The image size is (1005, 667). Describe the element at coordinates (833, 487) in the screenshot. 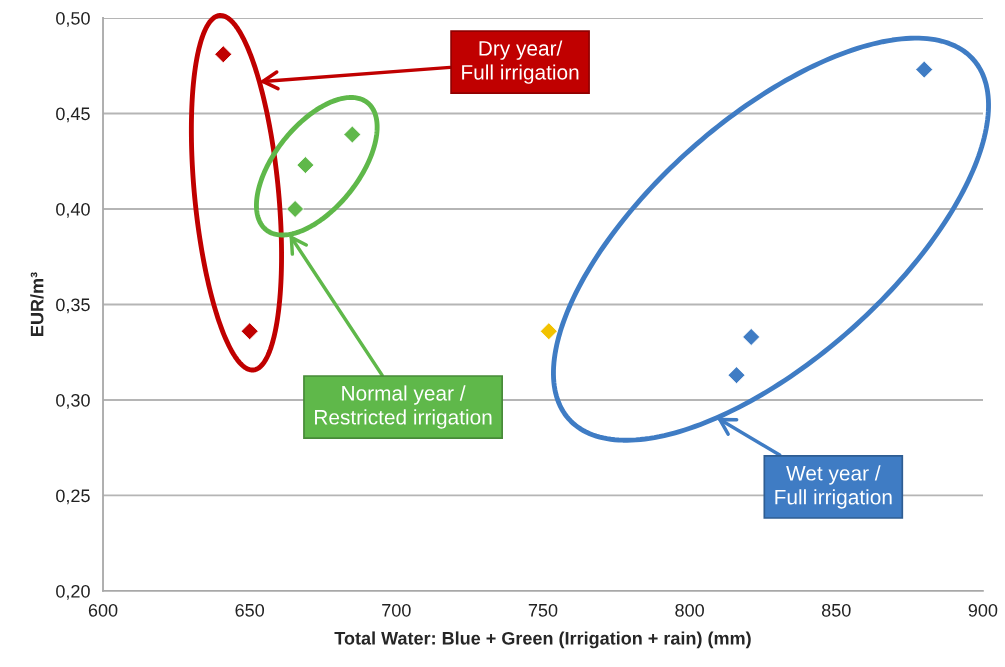

I see `text: Wet year / Full irrigation` at that location.